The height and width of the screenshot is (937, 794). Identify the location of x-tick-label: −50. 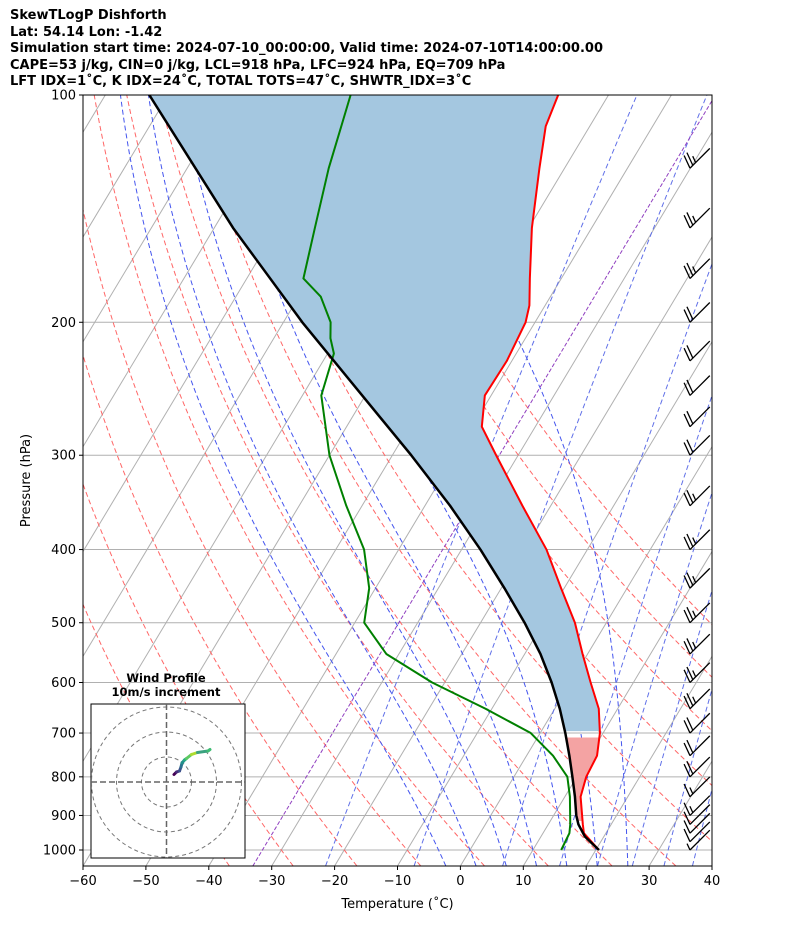
(145, 881).